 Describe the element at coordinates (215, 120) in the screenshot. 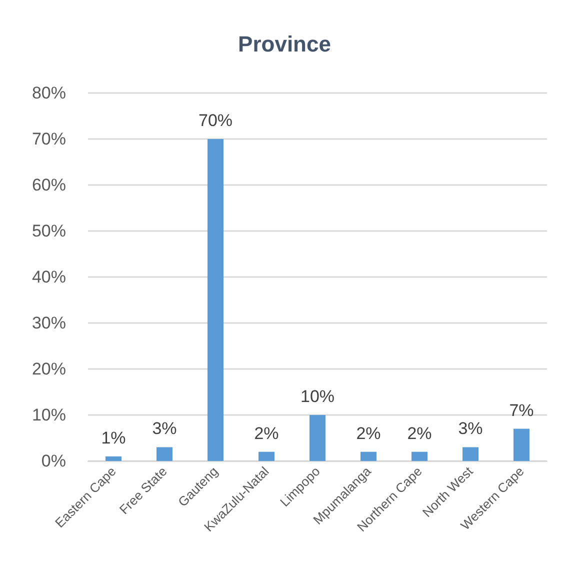

I see `data-label: 70%` at that location.